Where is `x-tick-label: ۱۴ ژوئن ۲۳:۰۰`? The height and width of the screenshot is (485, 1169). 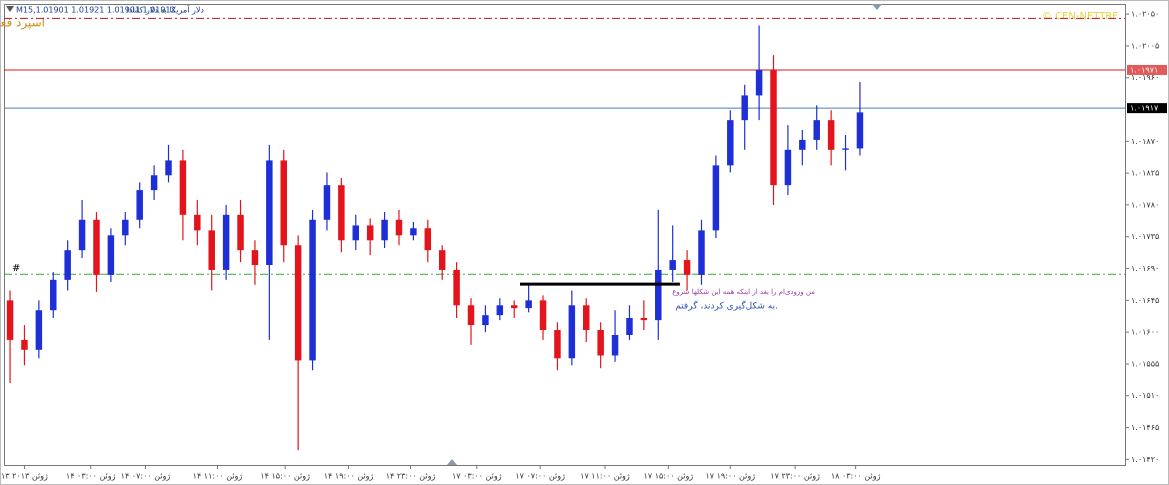 x-tick-label: ۱۴ ژوئن ۲۳:۰۰ is located at coordinates (411, 476).